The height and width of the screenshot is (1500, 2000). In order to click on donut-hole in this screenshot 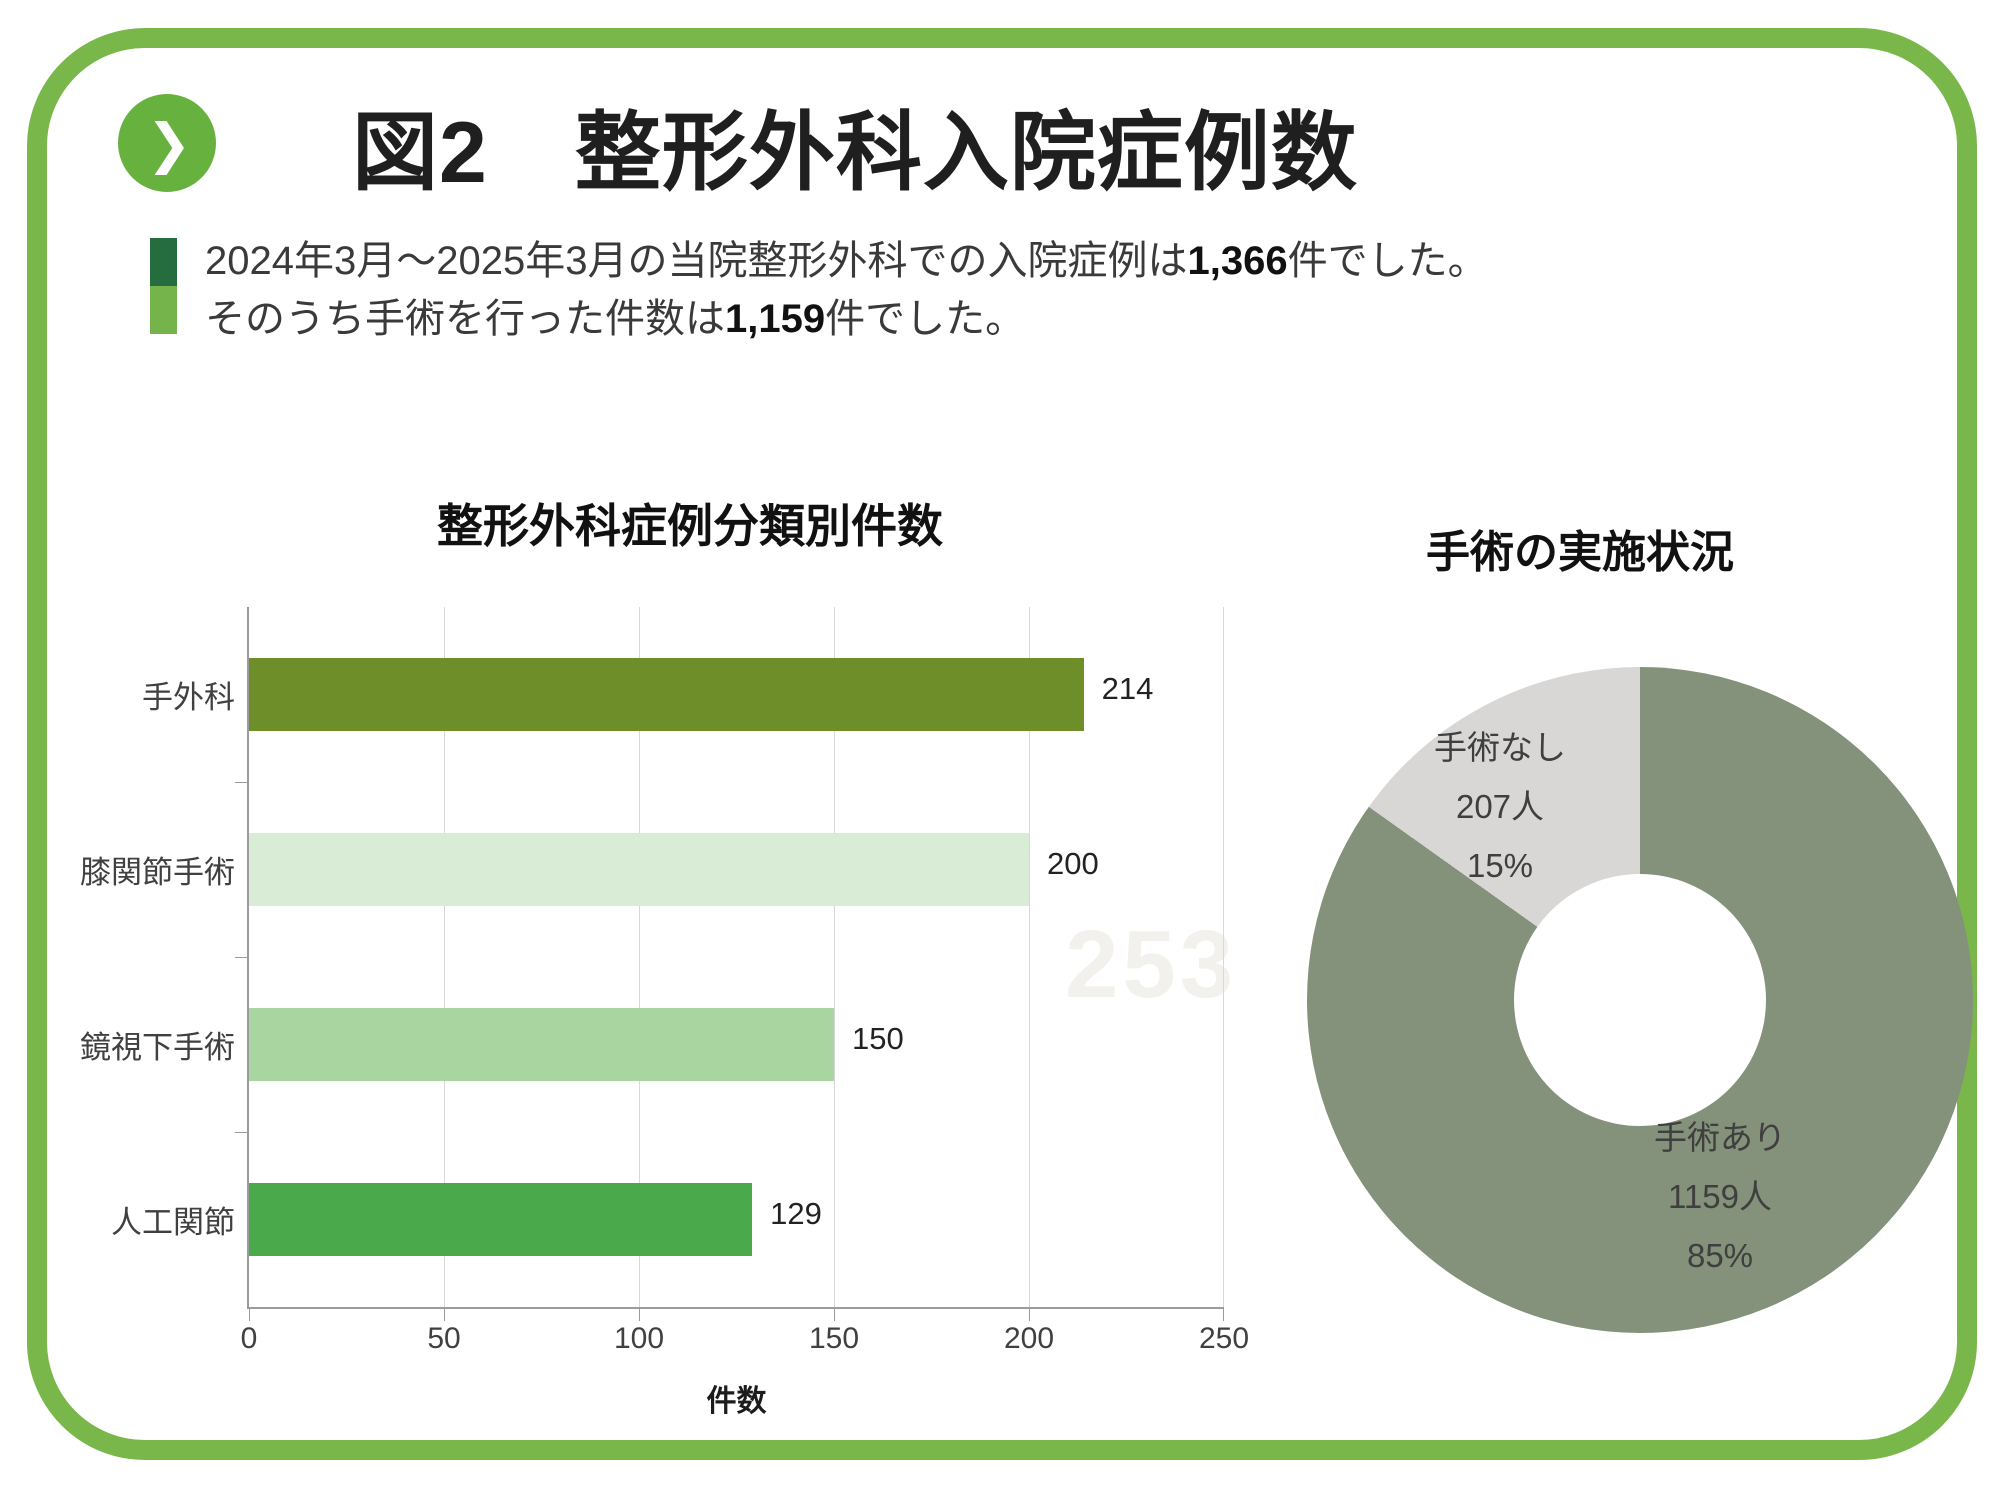, I will do `click(1640, 1000)`.